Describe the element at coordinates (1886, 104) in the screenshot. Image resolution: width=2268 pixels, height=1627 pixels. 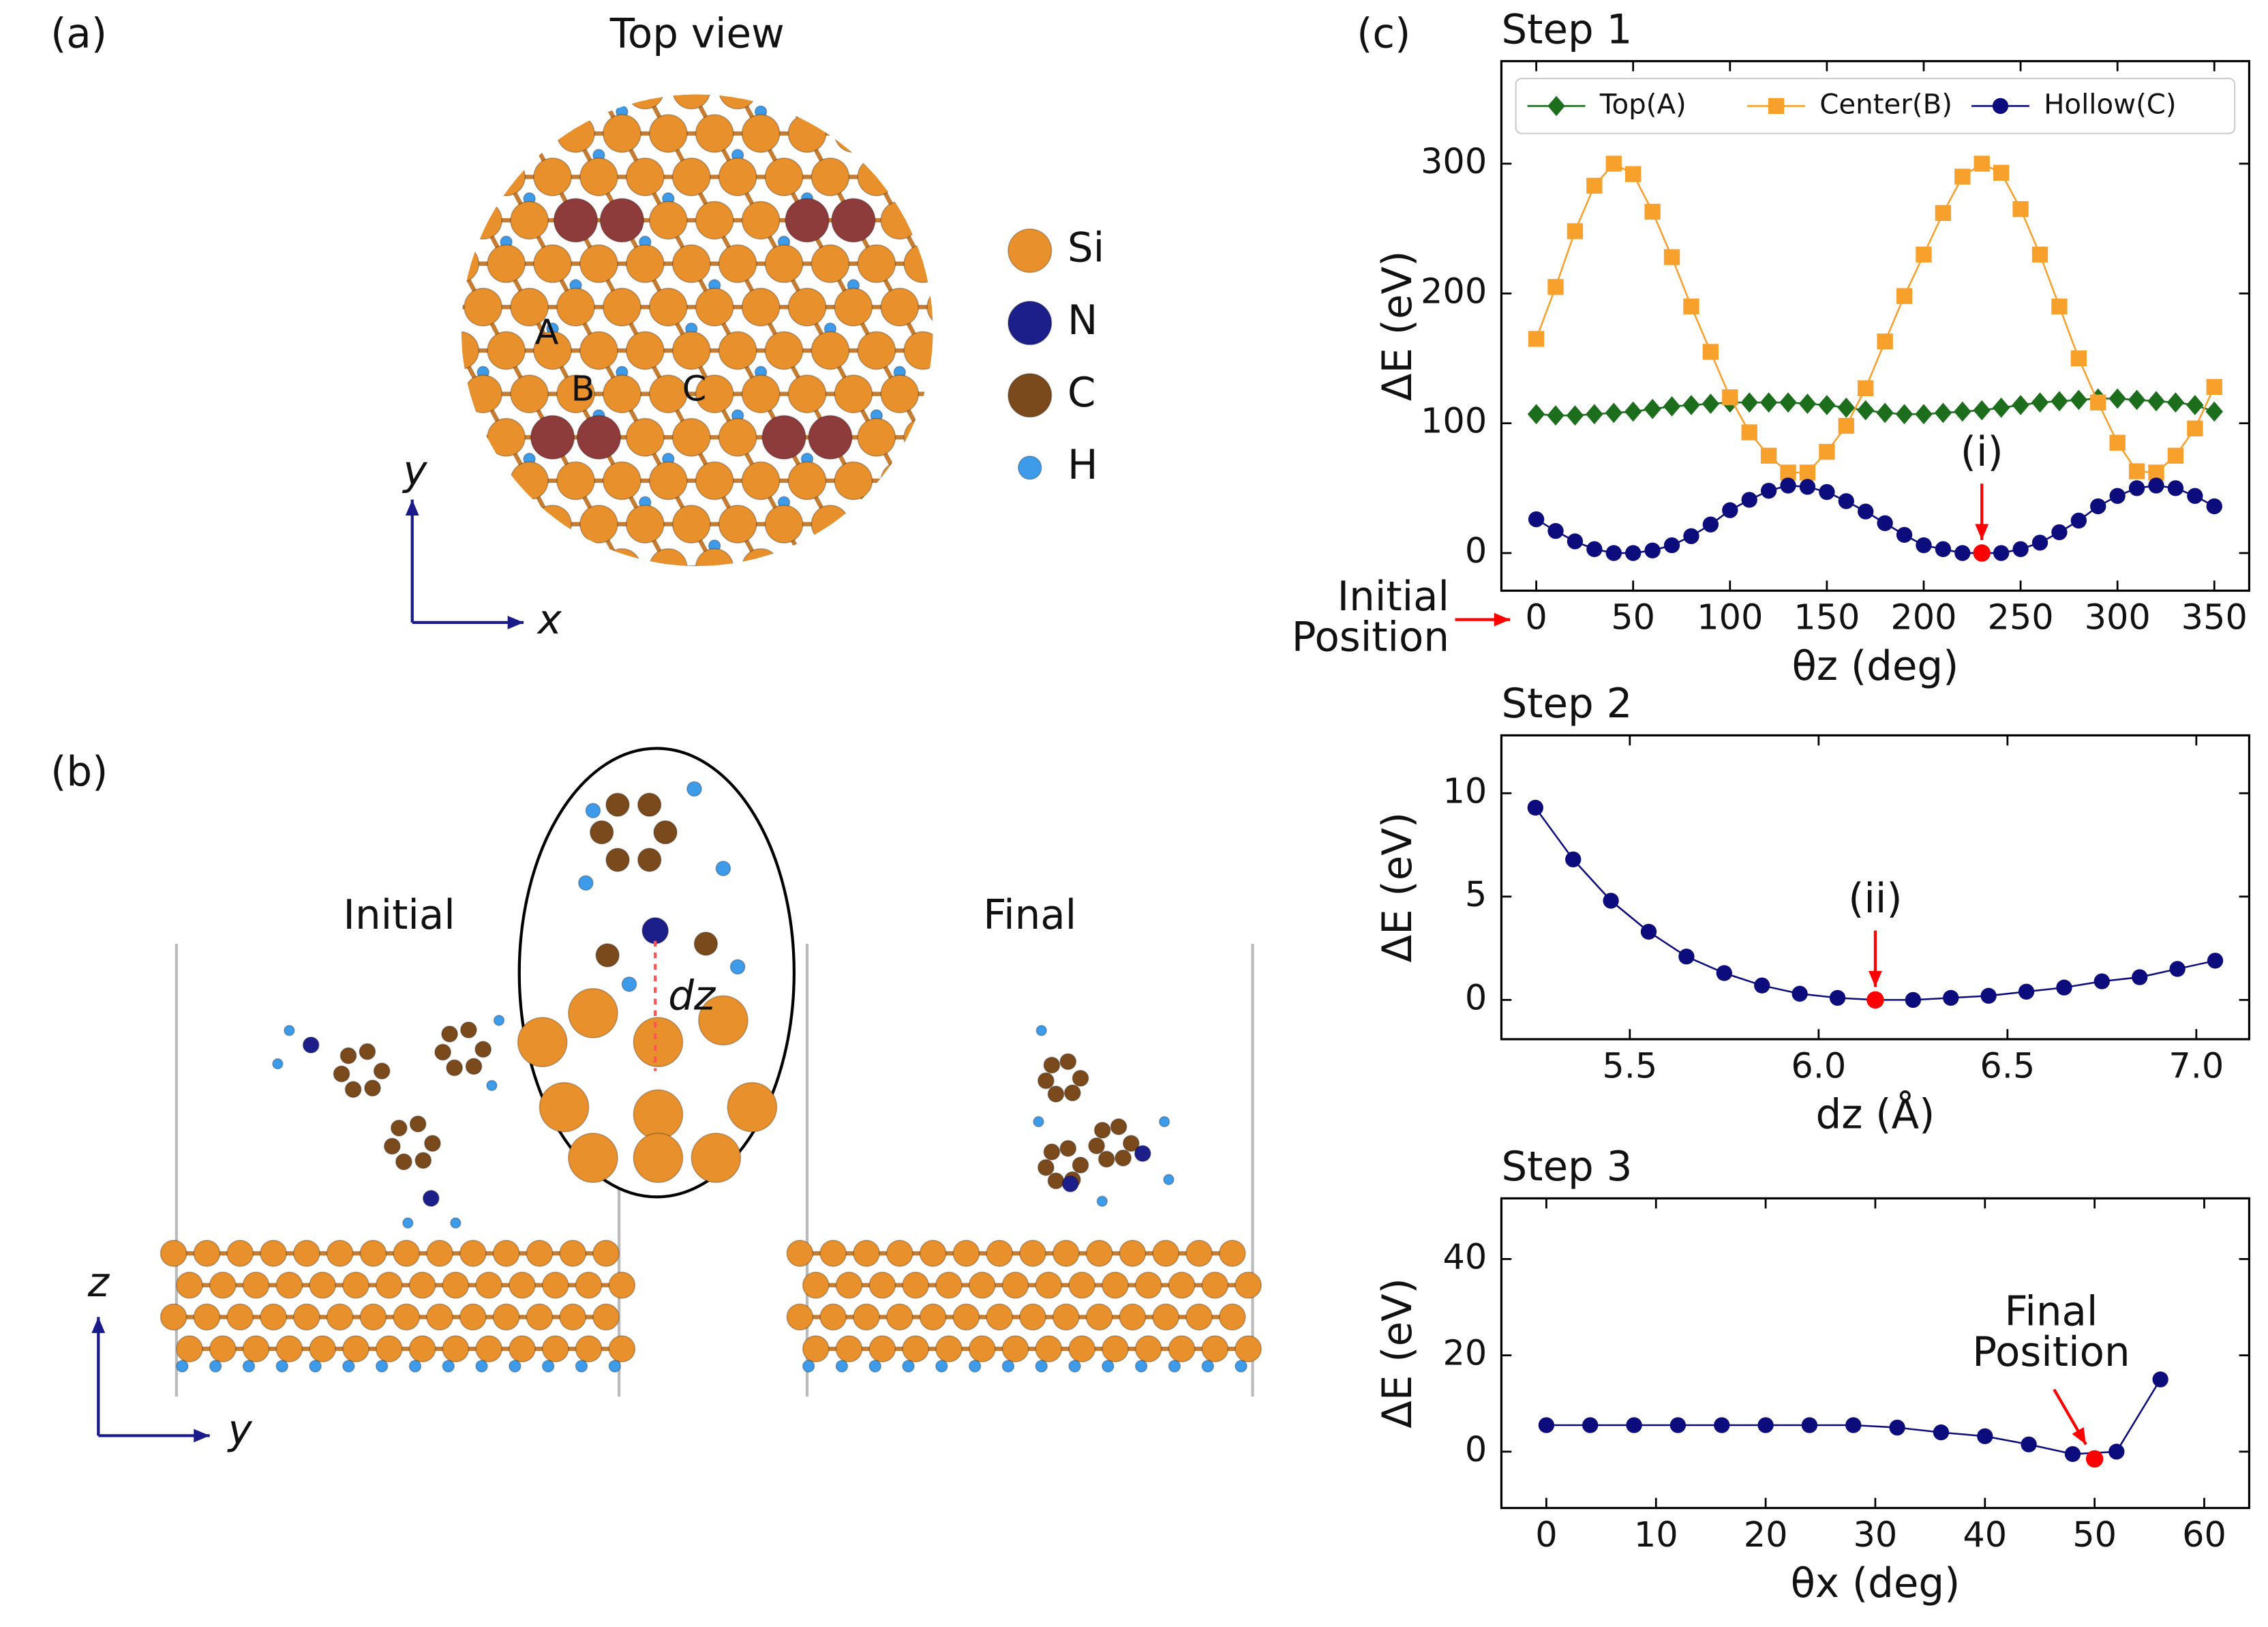
I see `legend-label: Center(B)` at that location.